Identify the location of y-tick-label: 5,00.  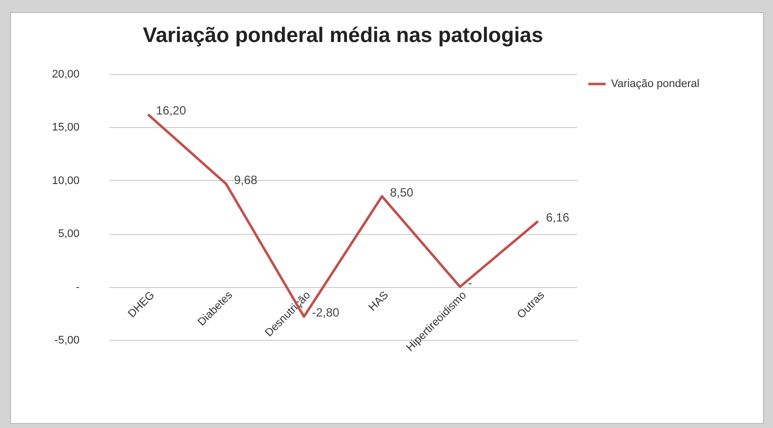
(69, 234).